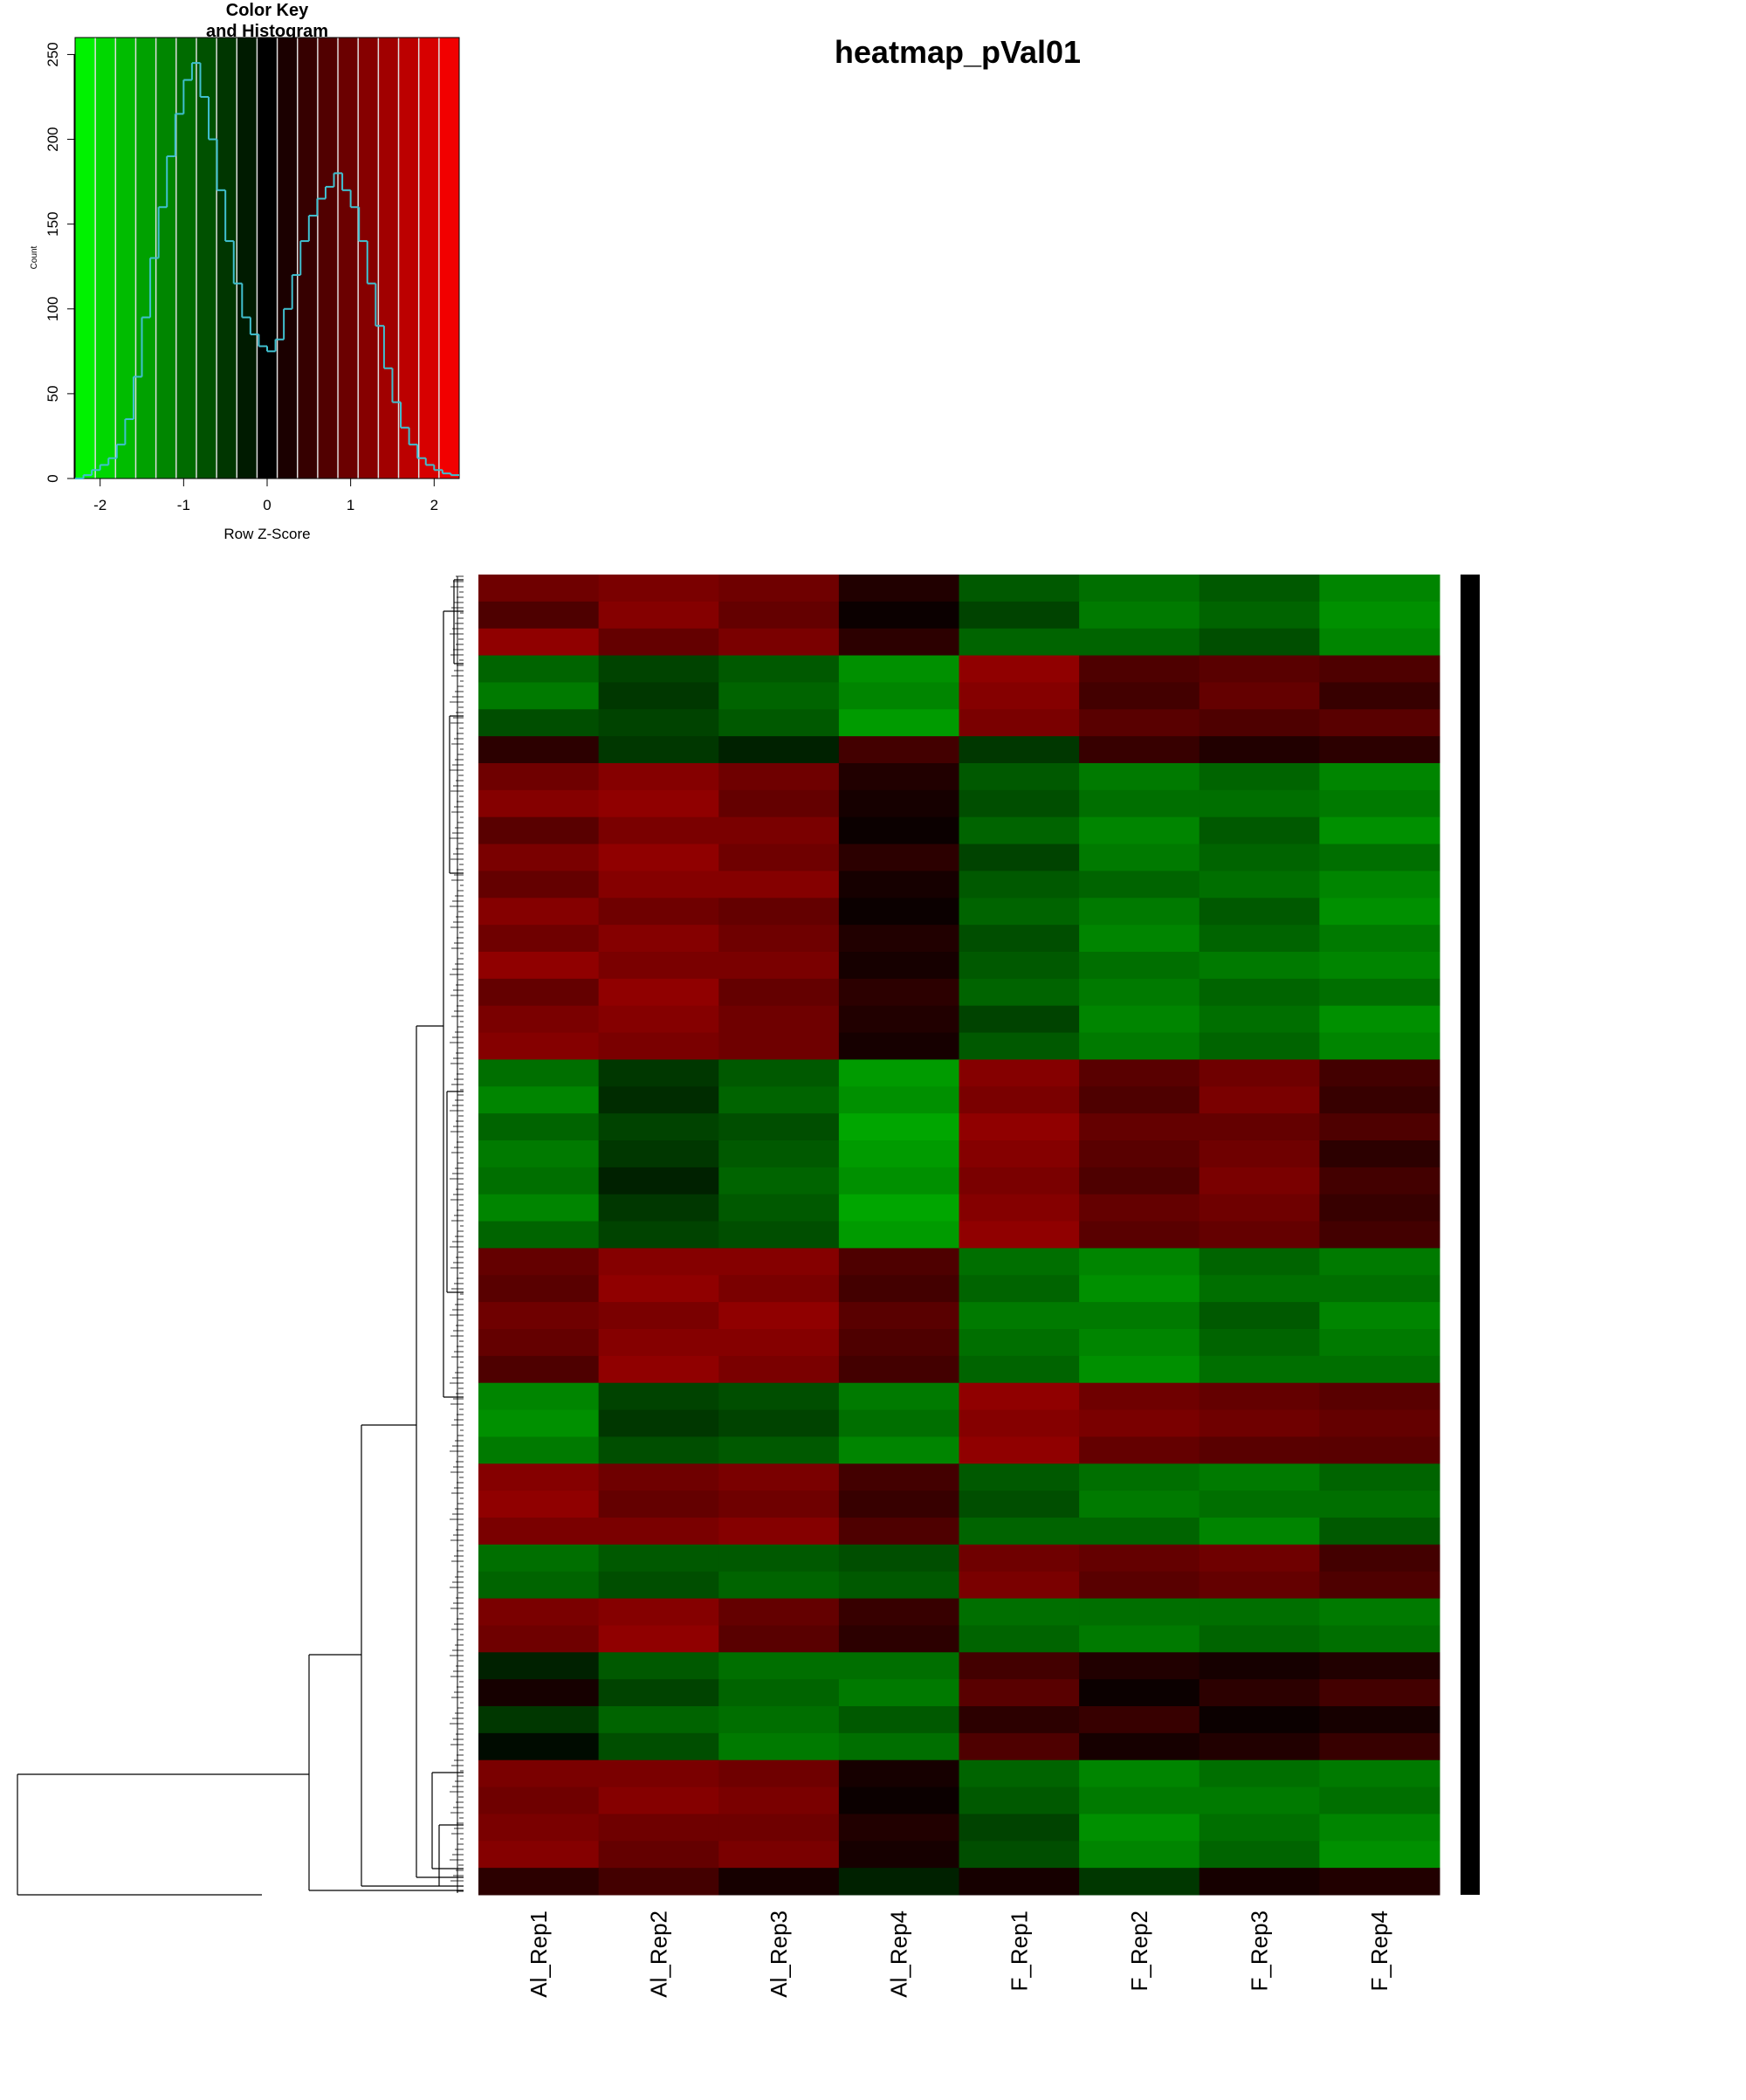  What do you see at coordinates (266, 534) in the screenshot?
I see `x-axis-label: Row Z-Score` at bounding box center [266, 534].